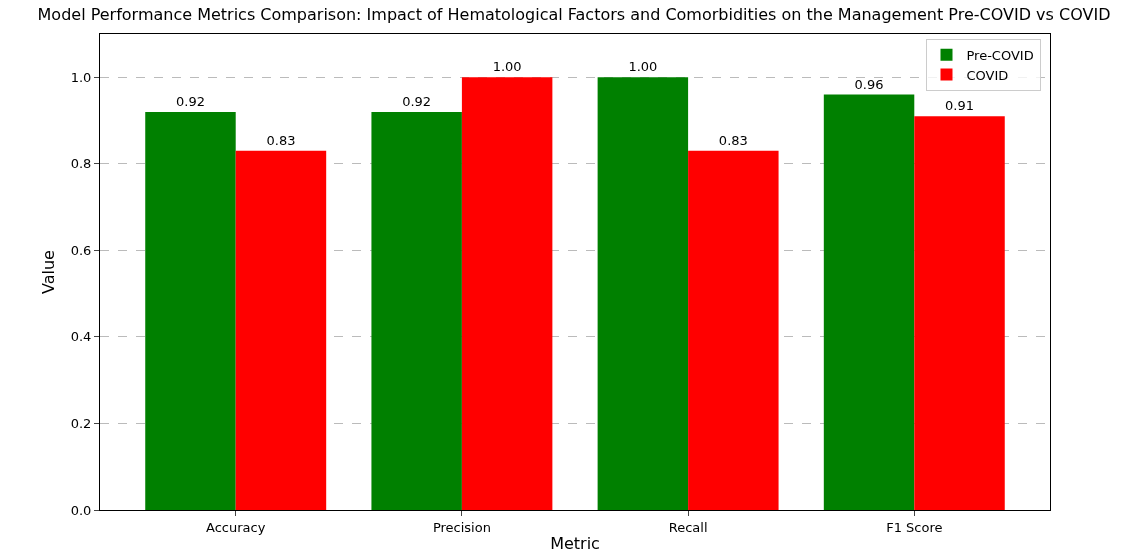 This screenshot has height=554, width=1148. I want to click on x-axis-title: Metric, so click(575, 544).